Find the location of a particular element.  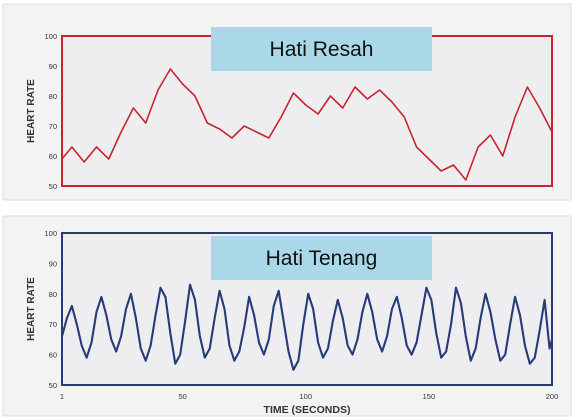

chart-tenang-x-tick-100: 100 is located at coordinates (306, 396).